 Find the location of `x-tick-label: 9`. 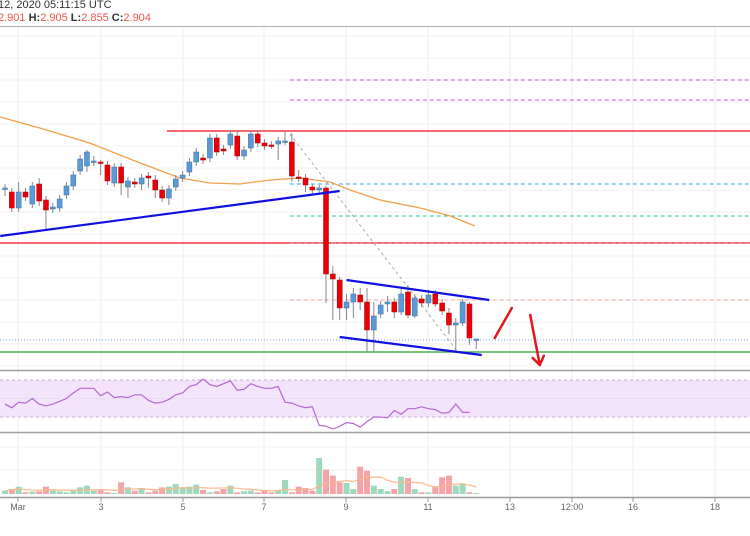

x-tick-label: 9 is located at coordinates (345, 507).